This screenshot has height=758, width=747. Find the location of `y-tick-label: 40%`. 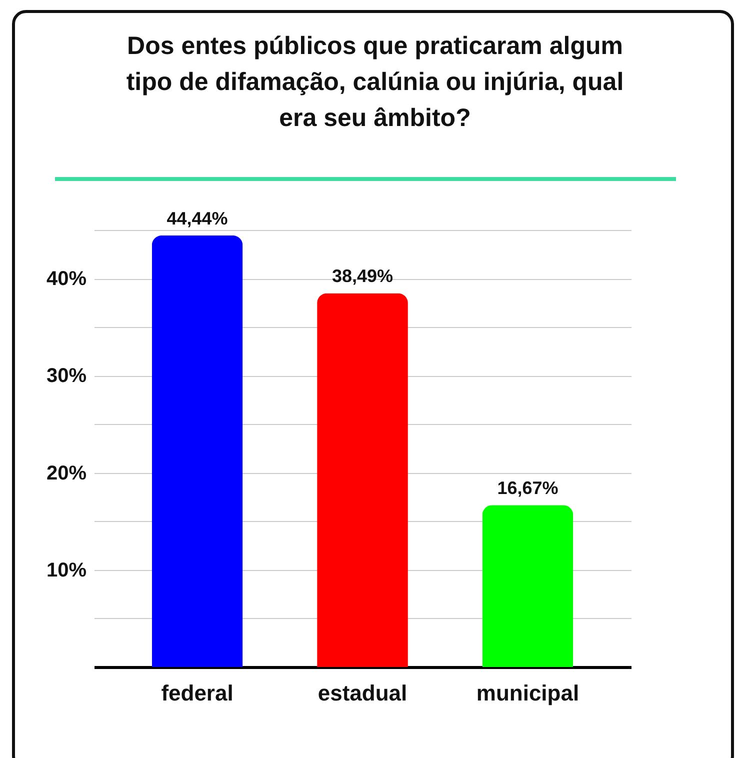

y-tick-label: 40% is located at coordinates (66, 279).